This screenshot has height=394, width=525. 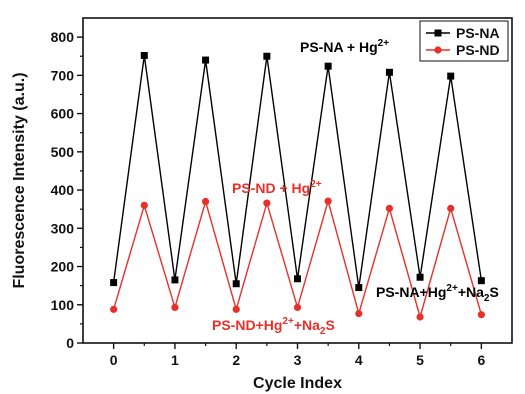 I want to click on legend-box, so click(x=464, y=41).